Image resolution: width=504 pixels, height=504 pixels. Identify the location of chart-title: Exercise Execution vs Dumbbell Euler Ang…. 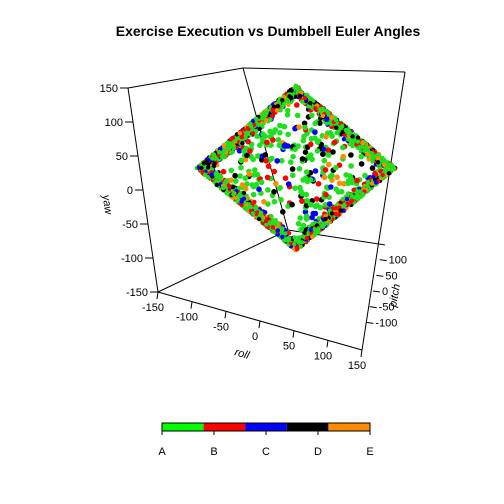
(268, 31).